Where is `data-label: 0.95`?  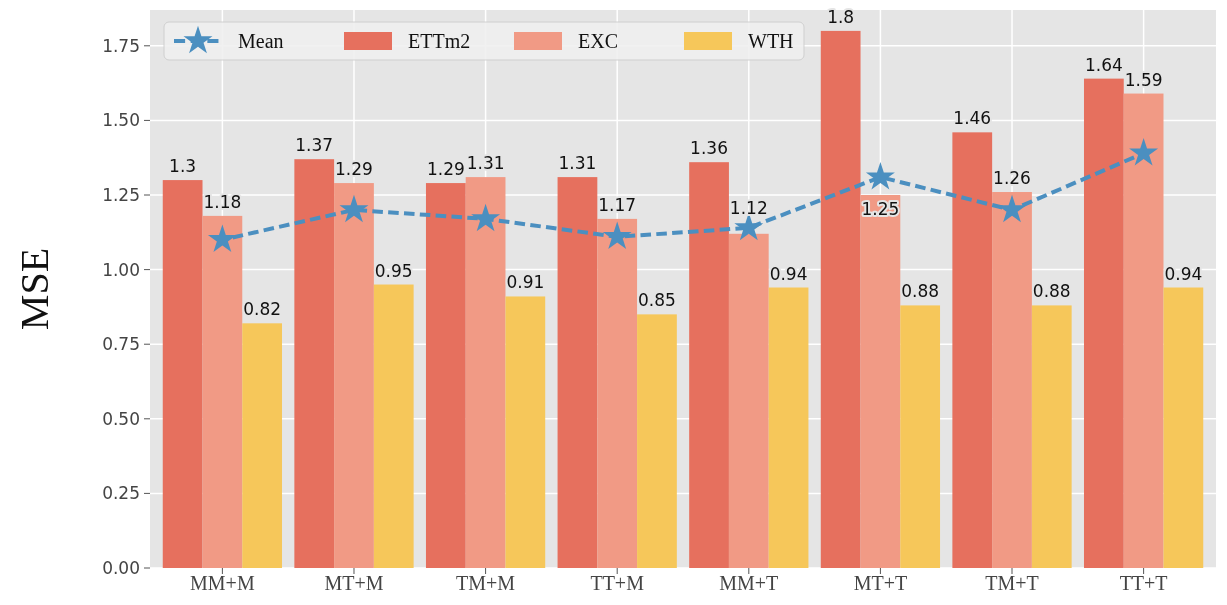
data-label: 0.95 is located at coordinates (393, 270).